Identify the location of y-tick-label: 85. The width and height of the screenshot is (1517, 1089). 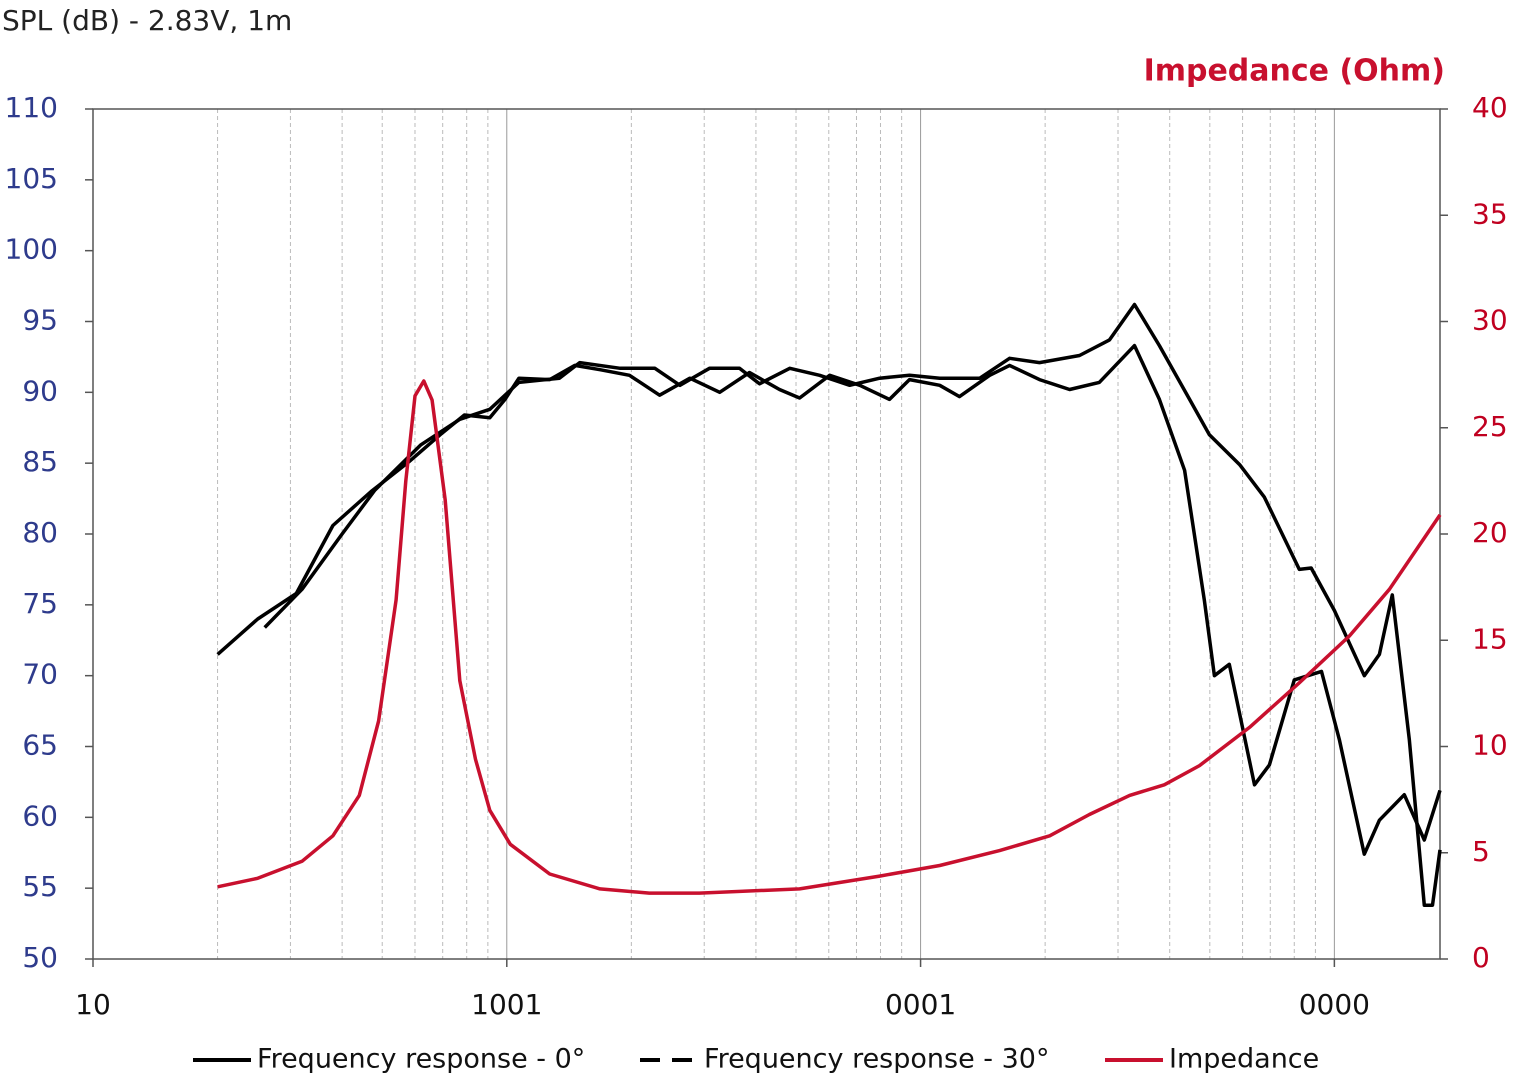
(40, 461).